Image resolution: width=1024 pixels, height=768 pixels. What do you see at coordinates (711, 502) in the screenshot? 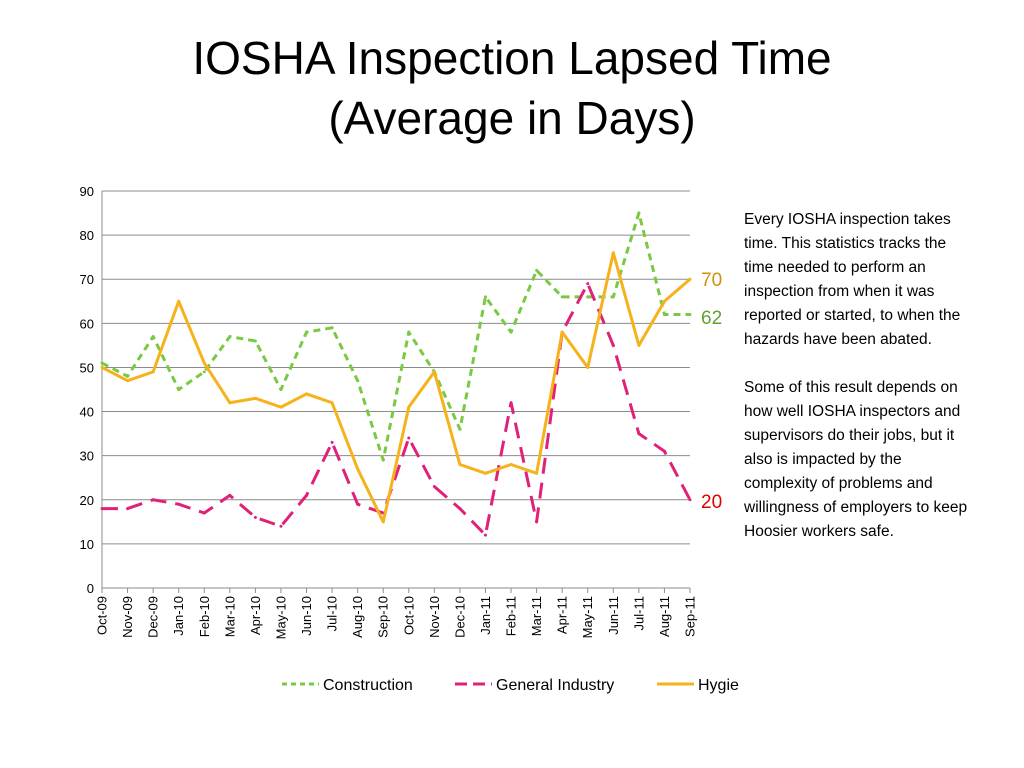
I see `end-label-general-industry: 20` at bounding box center [711, 502].